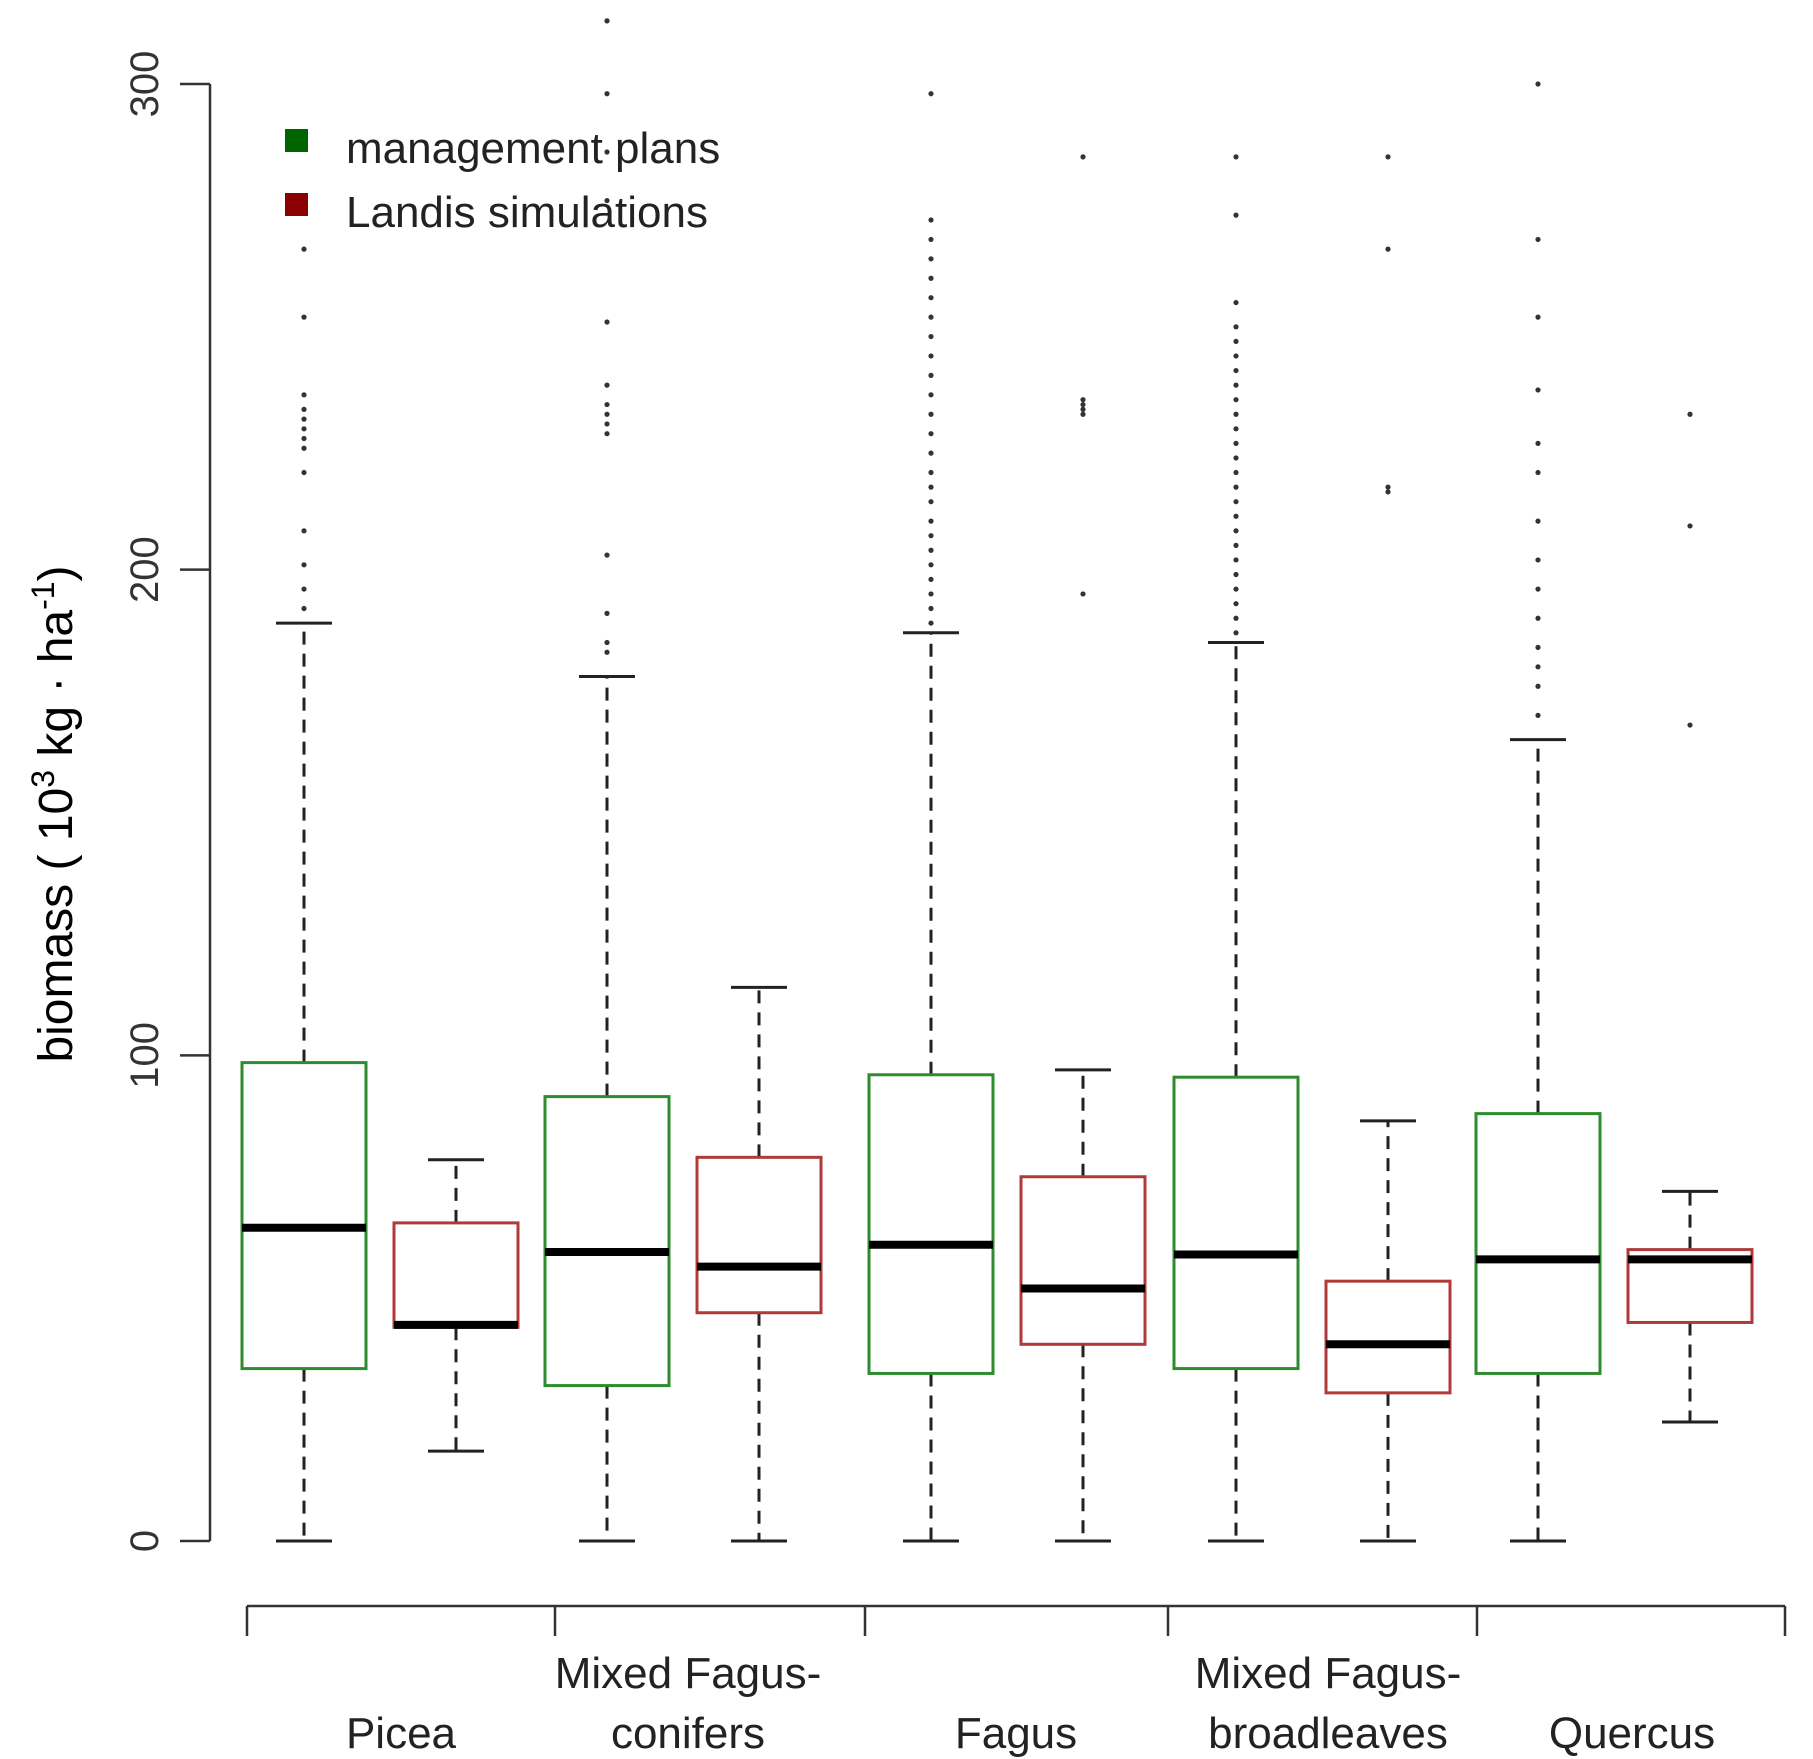 This screenshot has height=1759, width=1813. What do you see at coordinates (1632, 1733) in the screenshot?
I see `x-category-label: Quercus` at bounding box center [1632, 1733].